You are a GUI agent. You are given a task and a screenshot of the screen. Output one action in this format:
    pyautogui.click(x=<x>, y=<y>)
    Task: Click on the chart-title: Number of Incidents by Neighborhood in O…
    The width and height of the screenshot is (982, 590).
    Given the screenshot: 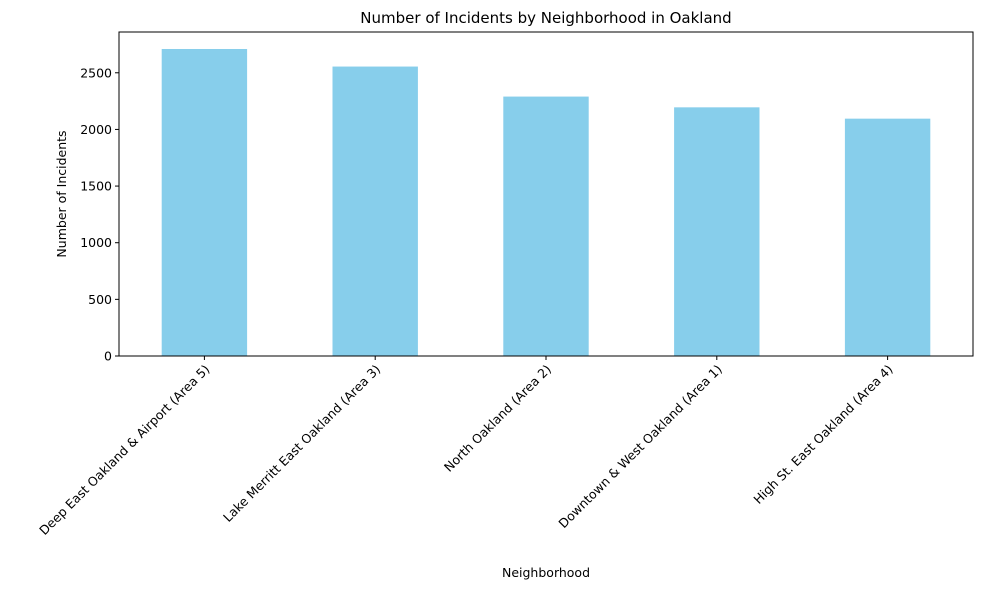 What is the action you would take?
    pyautogui.click(x=545, y=18)
    